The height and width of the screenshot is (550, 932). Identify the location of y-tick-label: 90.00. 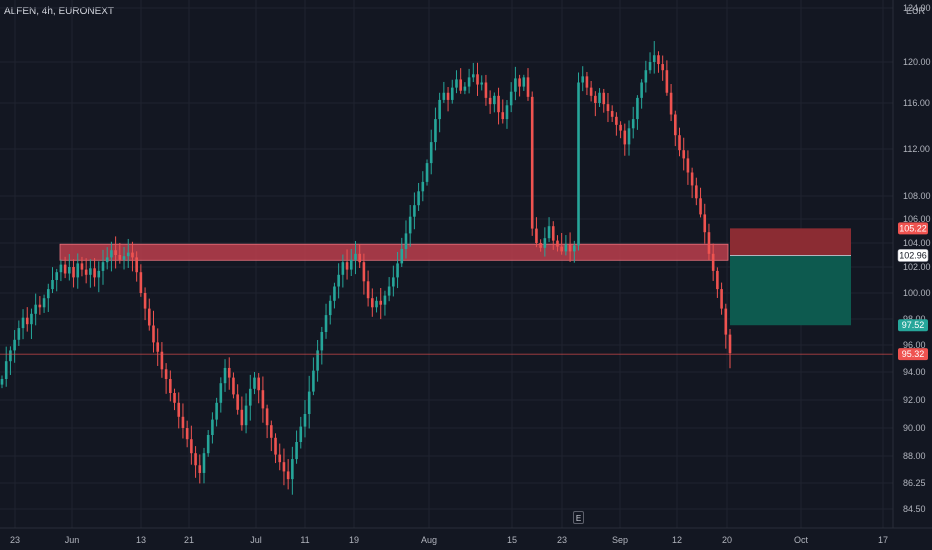
(914, 428).